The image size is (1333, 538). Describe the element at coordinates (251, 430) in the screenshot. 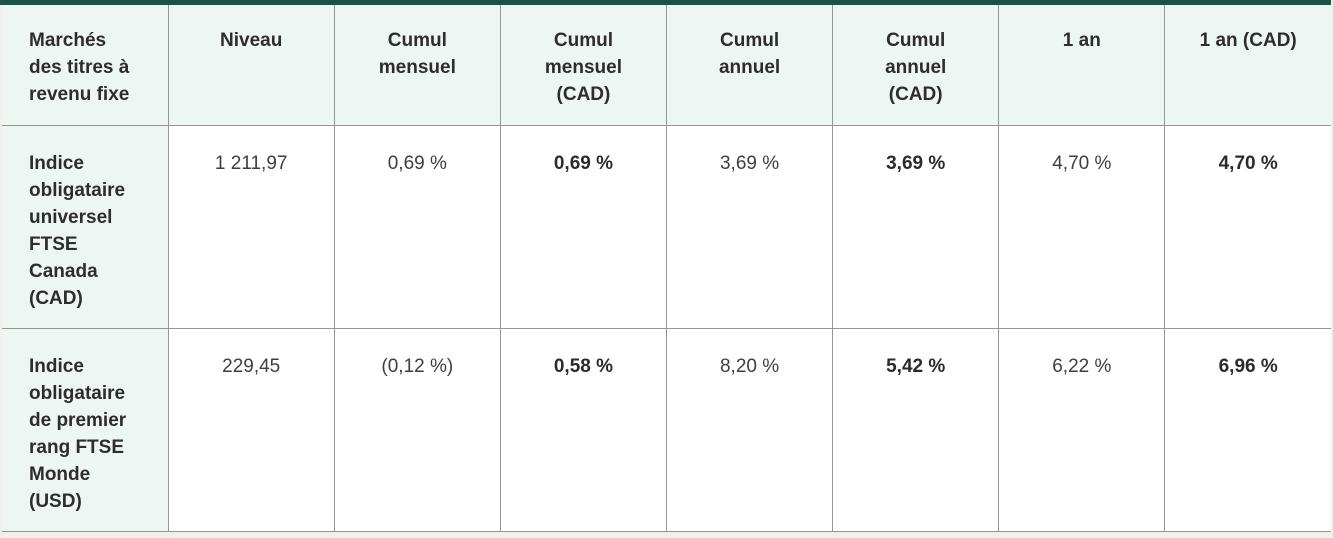

I see `data-cell-niveau: 229,45` at that location.